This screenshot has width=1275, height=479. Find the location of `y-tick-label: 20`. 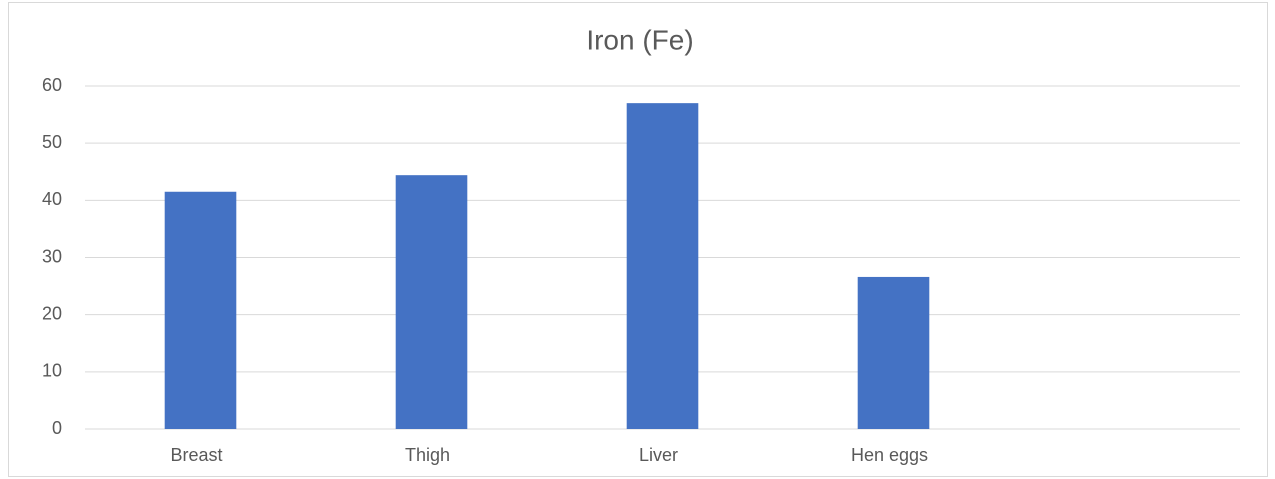

y-tick-label: 20 is located at coordinates (52, 313).